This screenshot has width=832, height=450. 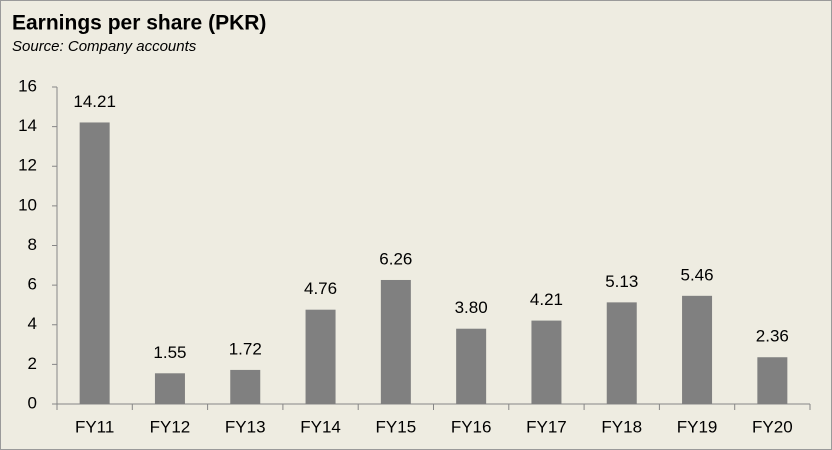 I want to click on value-label: 1.55, so click(x=169, y=352).